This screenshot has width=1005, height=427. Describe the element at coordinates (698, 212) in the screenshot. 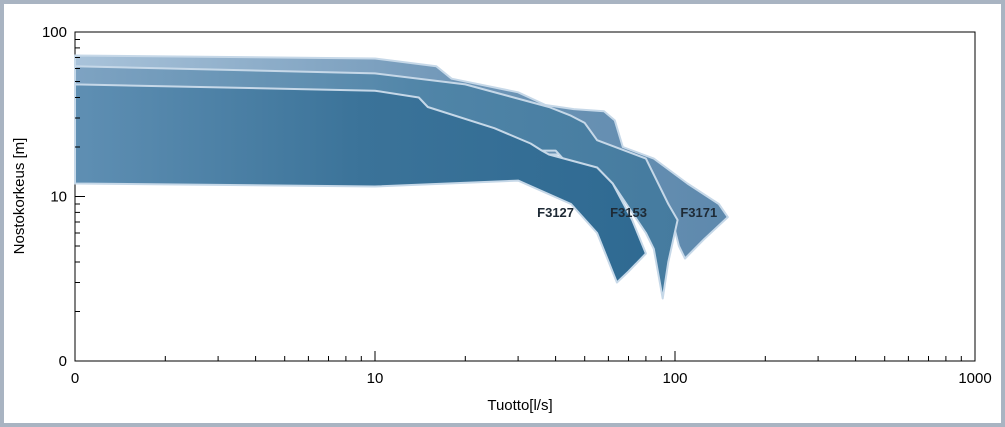

I see `series-label-f3171: F3171` at that location.